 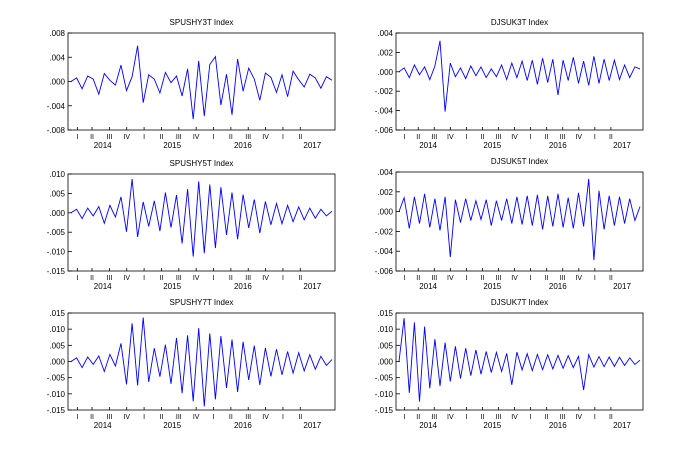 What do you see at coordinates (172, 145) in the screenshot?
I see `year-label: 2015` at bounding box center [172, 145].